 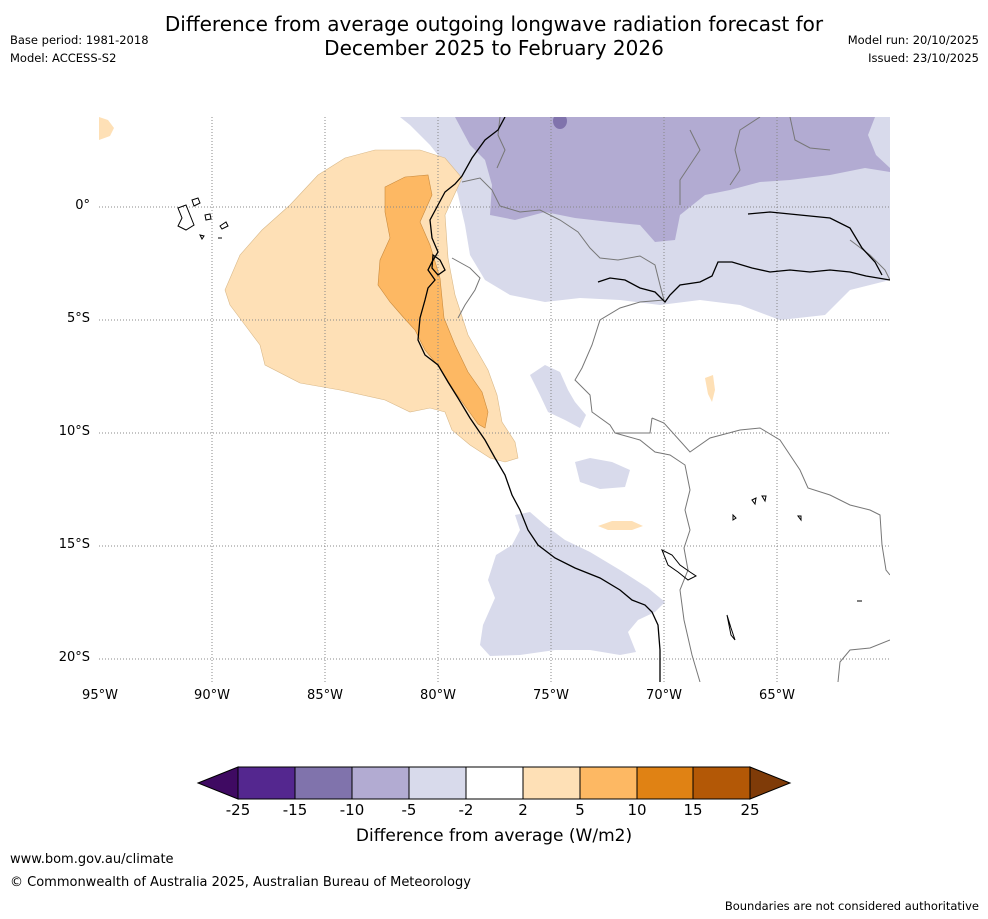 I want to click on model-run-label: Model run: 20/10/2025, so click(x=913, y=40).